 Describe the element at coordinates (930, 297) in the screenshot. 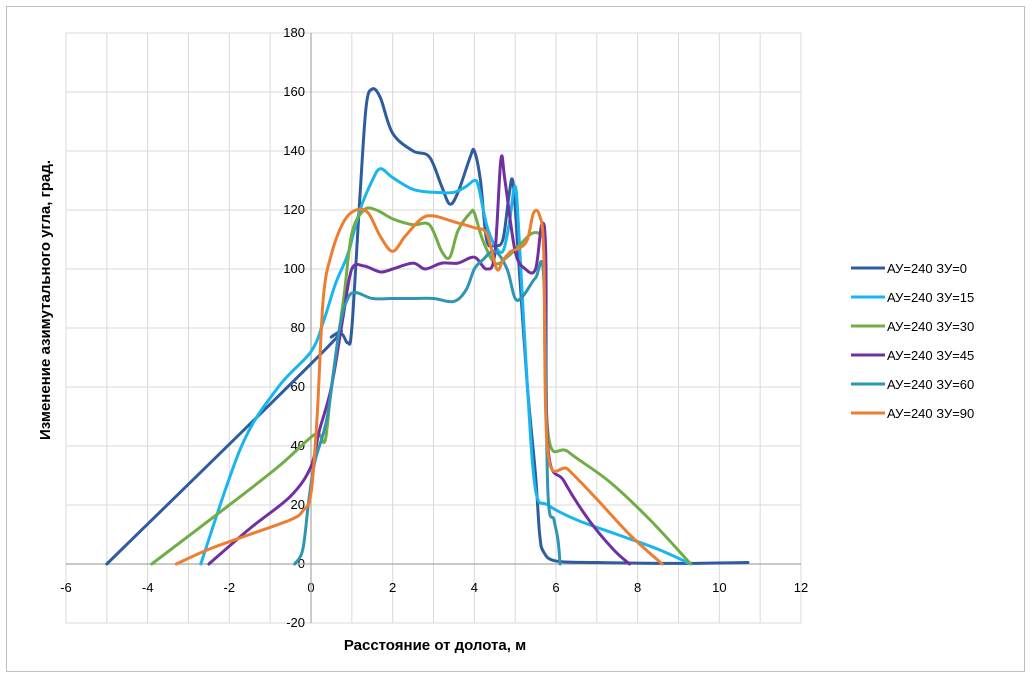

I see `legend-entry: АУ=240 ЗУ=15` at that location.